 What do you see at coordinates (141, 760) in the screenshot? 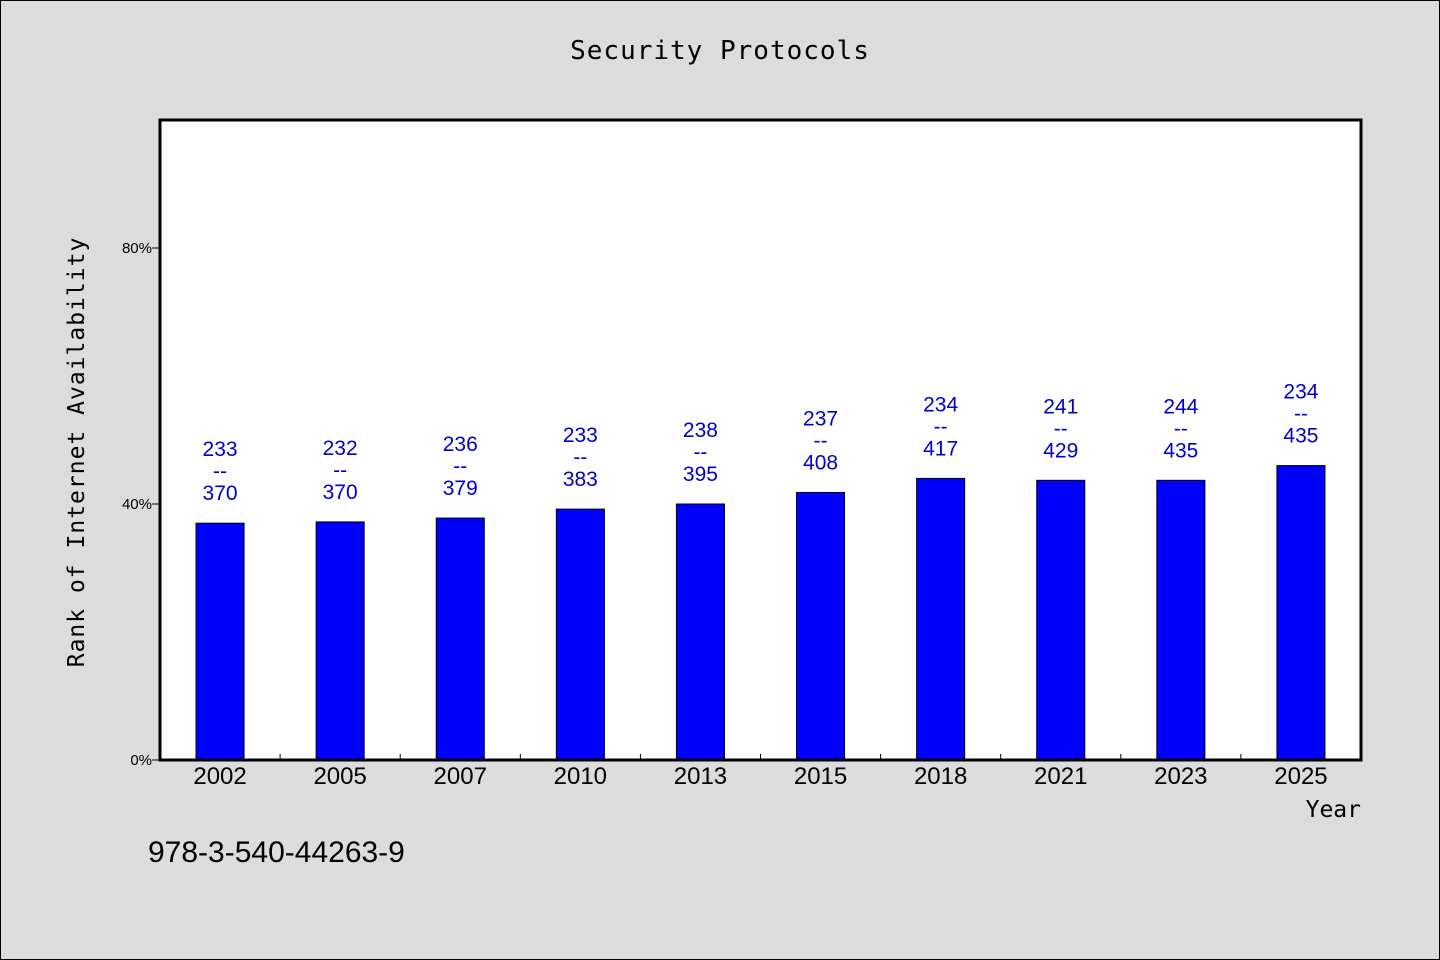
I see `y-tick-label: 0%` at bounding box center [141, 760].